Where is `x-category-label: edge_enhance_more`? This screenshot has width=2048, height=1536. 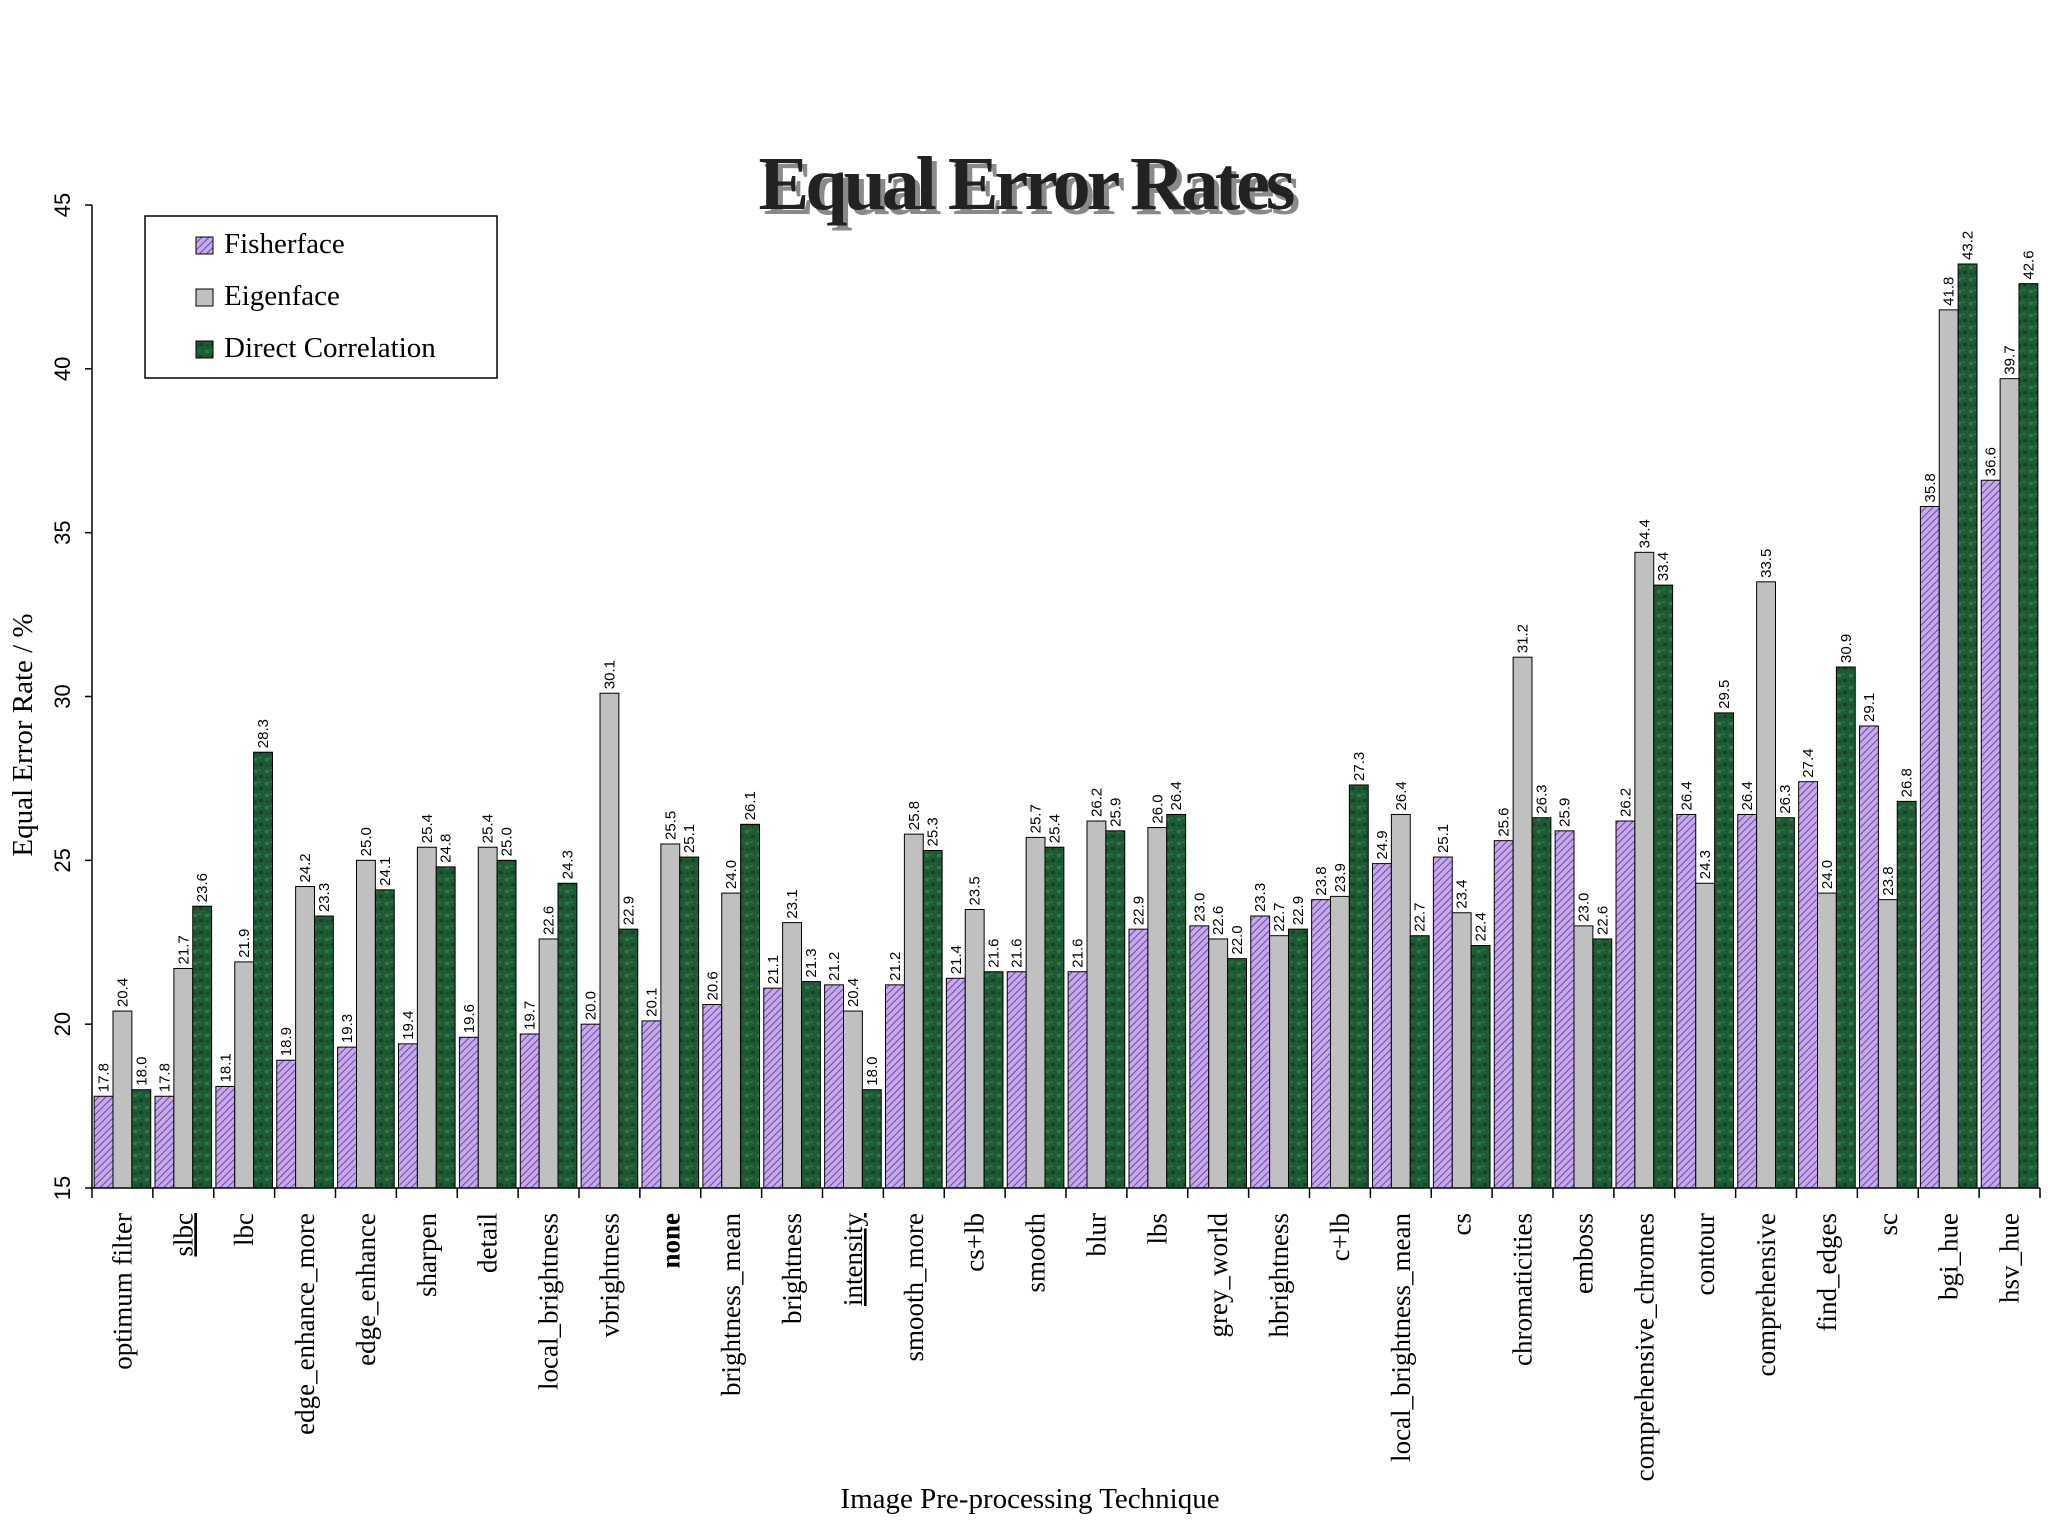
x-category-label: edge_enhance_more is located at coordinates (305, 1324).